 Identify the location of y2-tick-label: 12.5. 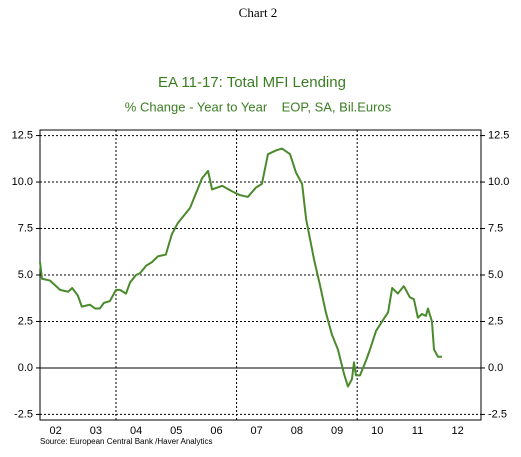
(498, 135).